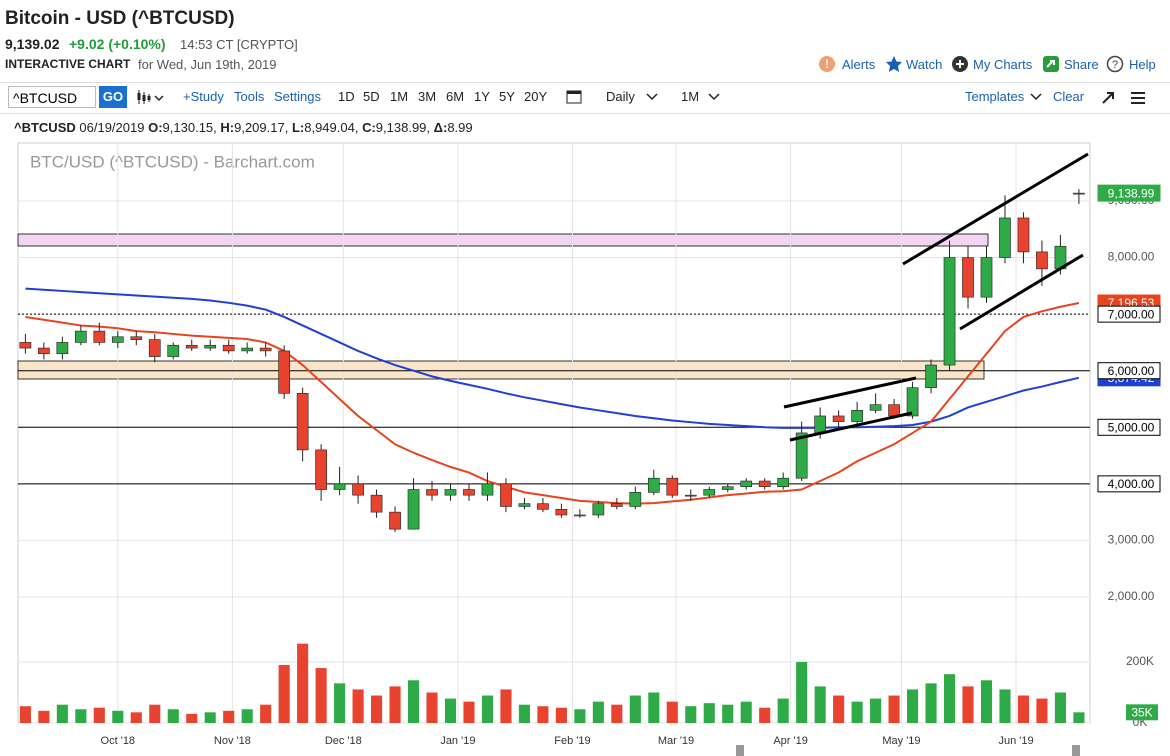 This screenshot has width=1170, height=756. What do you see at coordinates (346, 96) in the screenshot?
I see `period-button: 1D` at bounding box center [346, 96].